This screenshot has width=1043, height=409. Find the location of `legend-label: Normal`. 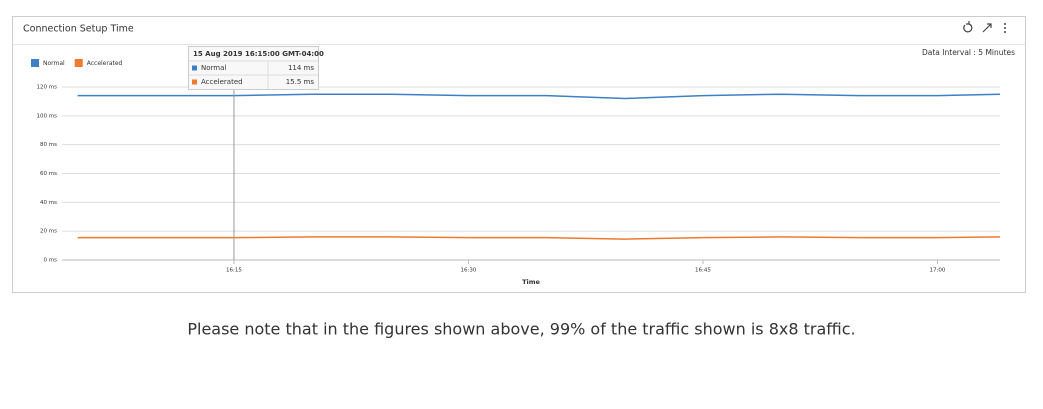

legend-label: Normal is located at coordinates (54, 63).